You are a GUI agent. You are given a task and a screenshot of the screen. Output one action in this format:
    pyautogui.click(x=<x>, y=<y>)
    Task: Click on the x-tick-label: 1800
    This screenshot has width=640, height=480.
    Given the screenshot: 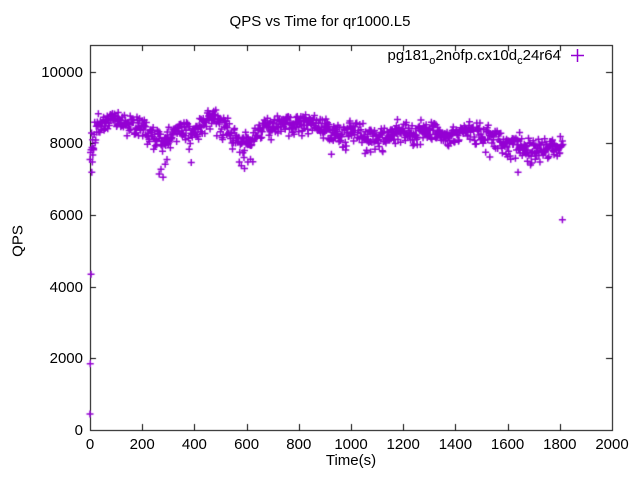 What is the action you would take?
    pyautogui.click(x=560, y=444)
    